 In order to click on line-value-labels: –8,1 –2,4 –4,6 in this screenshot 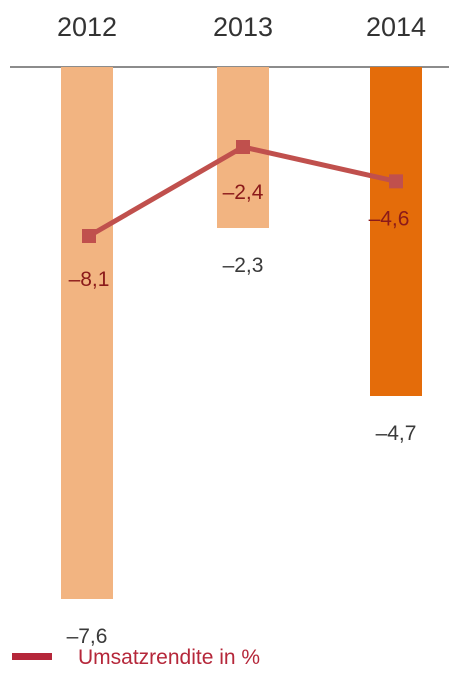, I will do `click(239, 236)`.